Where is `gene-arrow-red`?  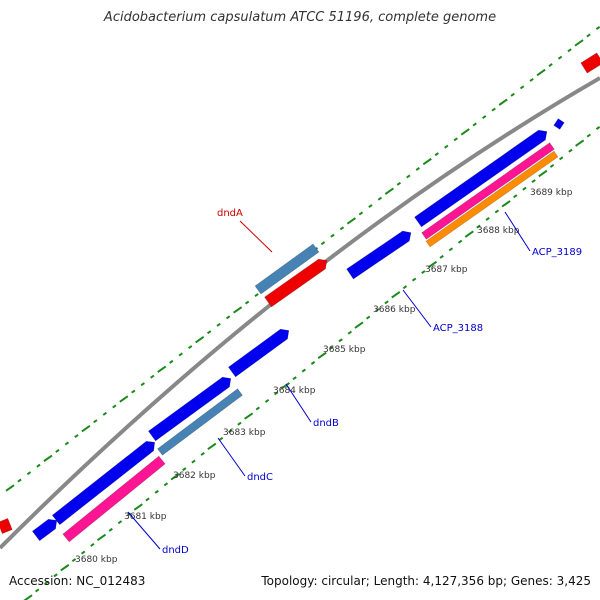
gene-arrow-red is located at coordinates (590, 63).